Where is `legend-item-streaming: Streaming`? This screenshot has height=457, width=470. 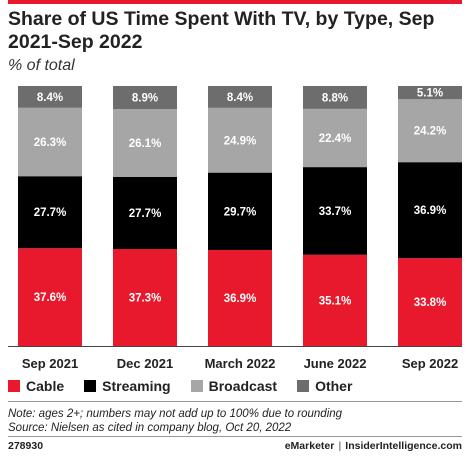
legend-item-streaming: Streaming is located at coordinates (127, 386).